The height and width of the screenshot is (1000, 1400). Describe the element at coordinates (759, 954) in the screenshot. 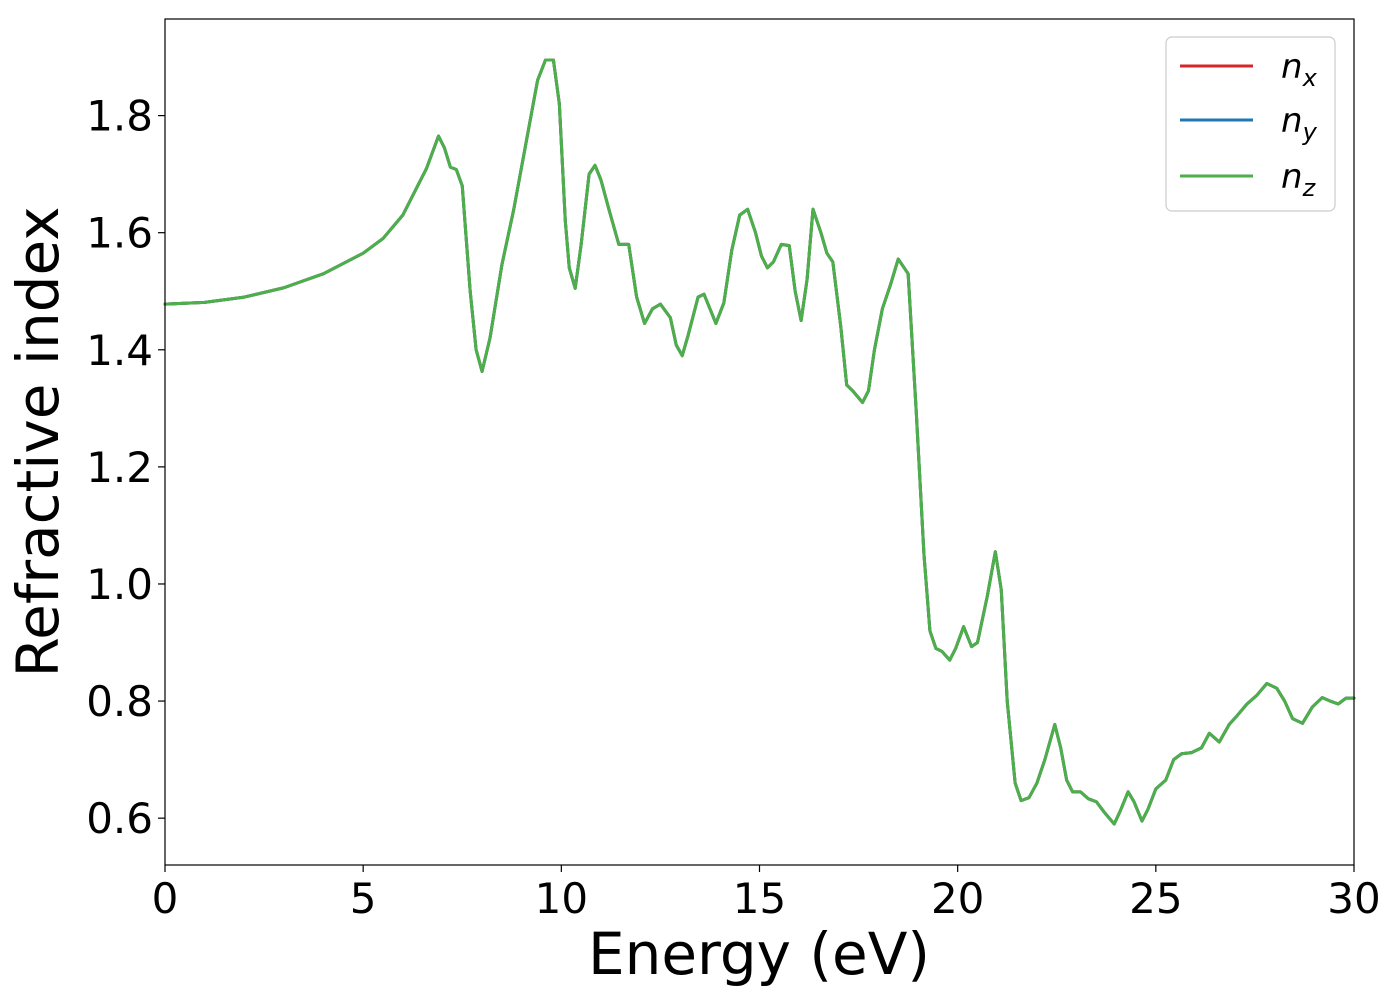

I see `x-axis-label: Energy (eV)` at that location.